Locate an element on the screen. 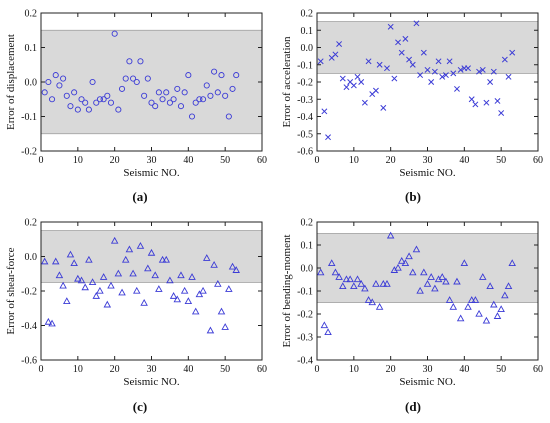 Image resolution: width=550 pixels, height=423 pixels. x-tick-label: 50 is located at coordinates (225, 160).